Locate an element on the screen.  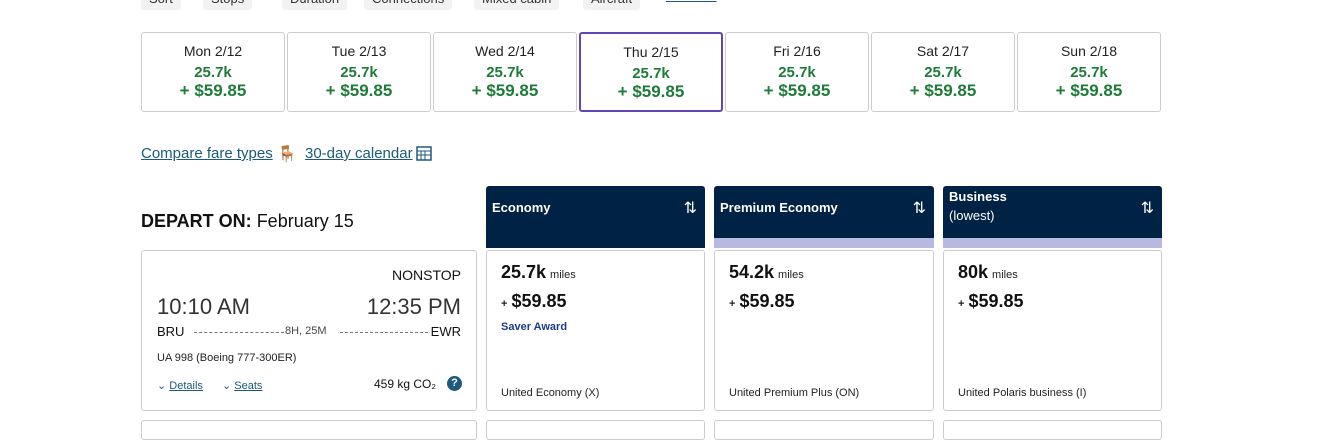
help-icon: ? is located at coordinates (454, 383).